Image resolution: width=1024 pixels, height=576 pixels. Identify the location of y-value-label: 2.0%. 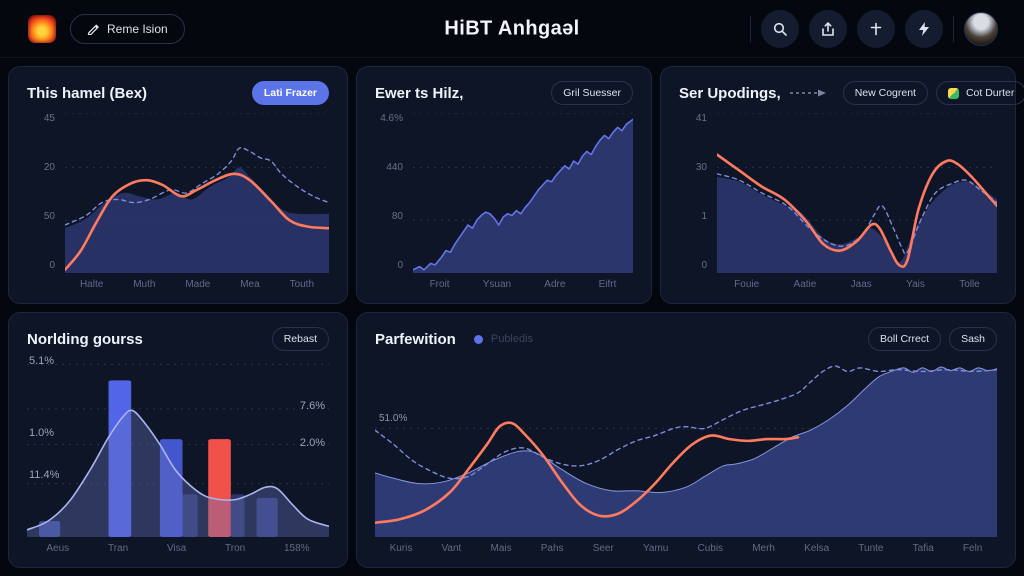
(312, 443).